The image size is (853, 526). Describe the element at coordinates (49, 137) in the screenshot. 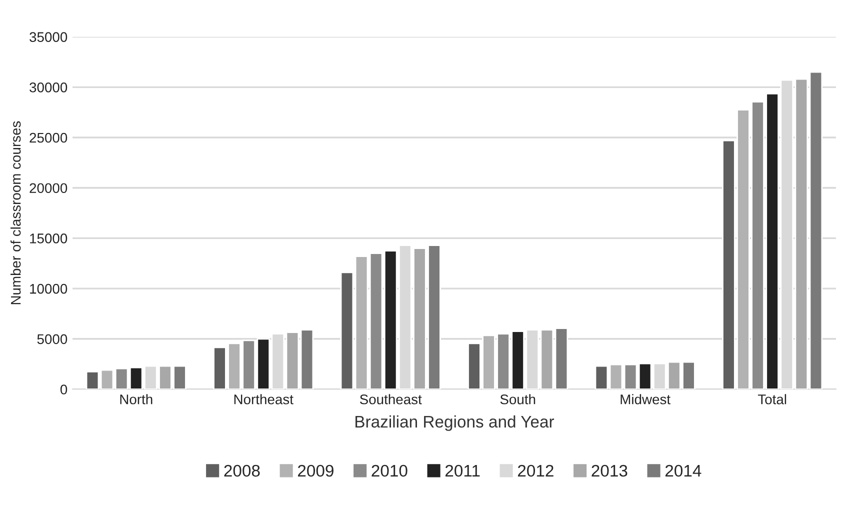

I see `y-tick-label: 25000` at that location.